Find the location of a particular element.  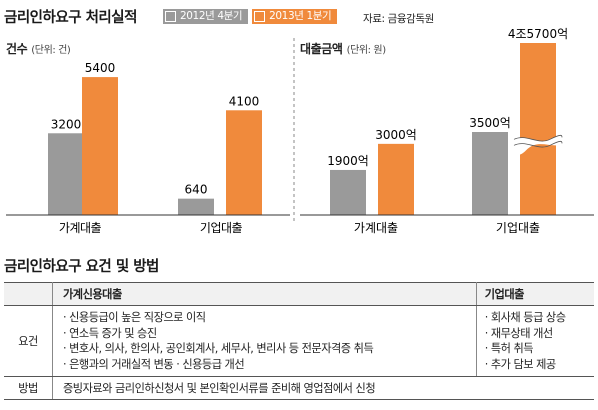

count-label-household-2013q1: 5400 is located at coordinates (100, 68).